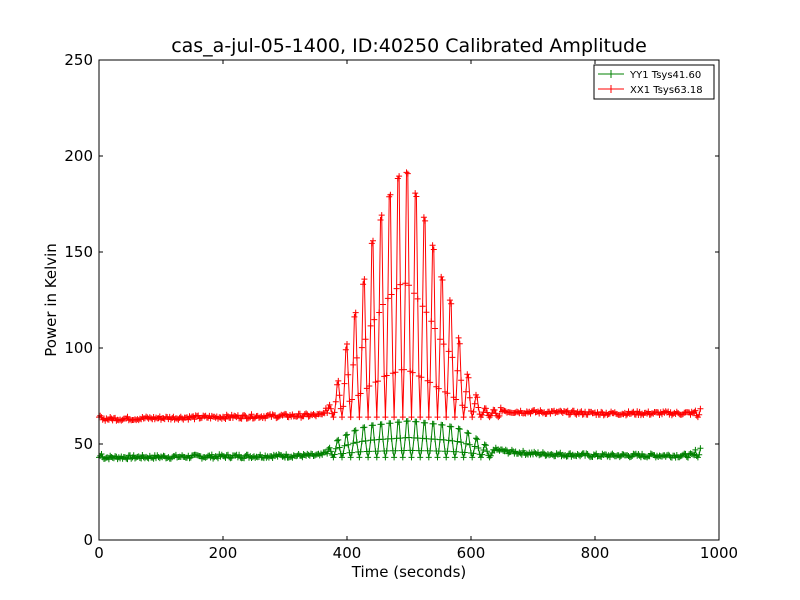  I want to click on legend-marker-xx1, so click(611, 89).